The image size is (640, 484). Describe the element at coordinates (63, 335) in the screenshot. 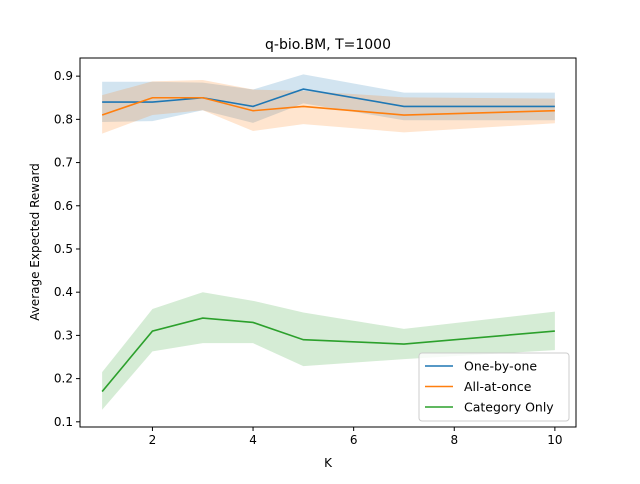

I see `y-tick-label: 0.3` at that location.